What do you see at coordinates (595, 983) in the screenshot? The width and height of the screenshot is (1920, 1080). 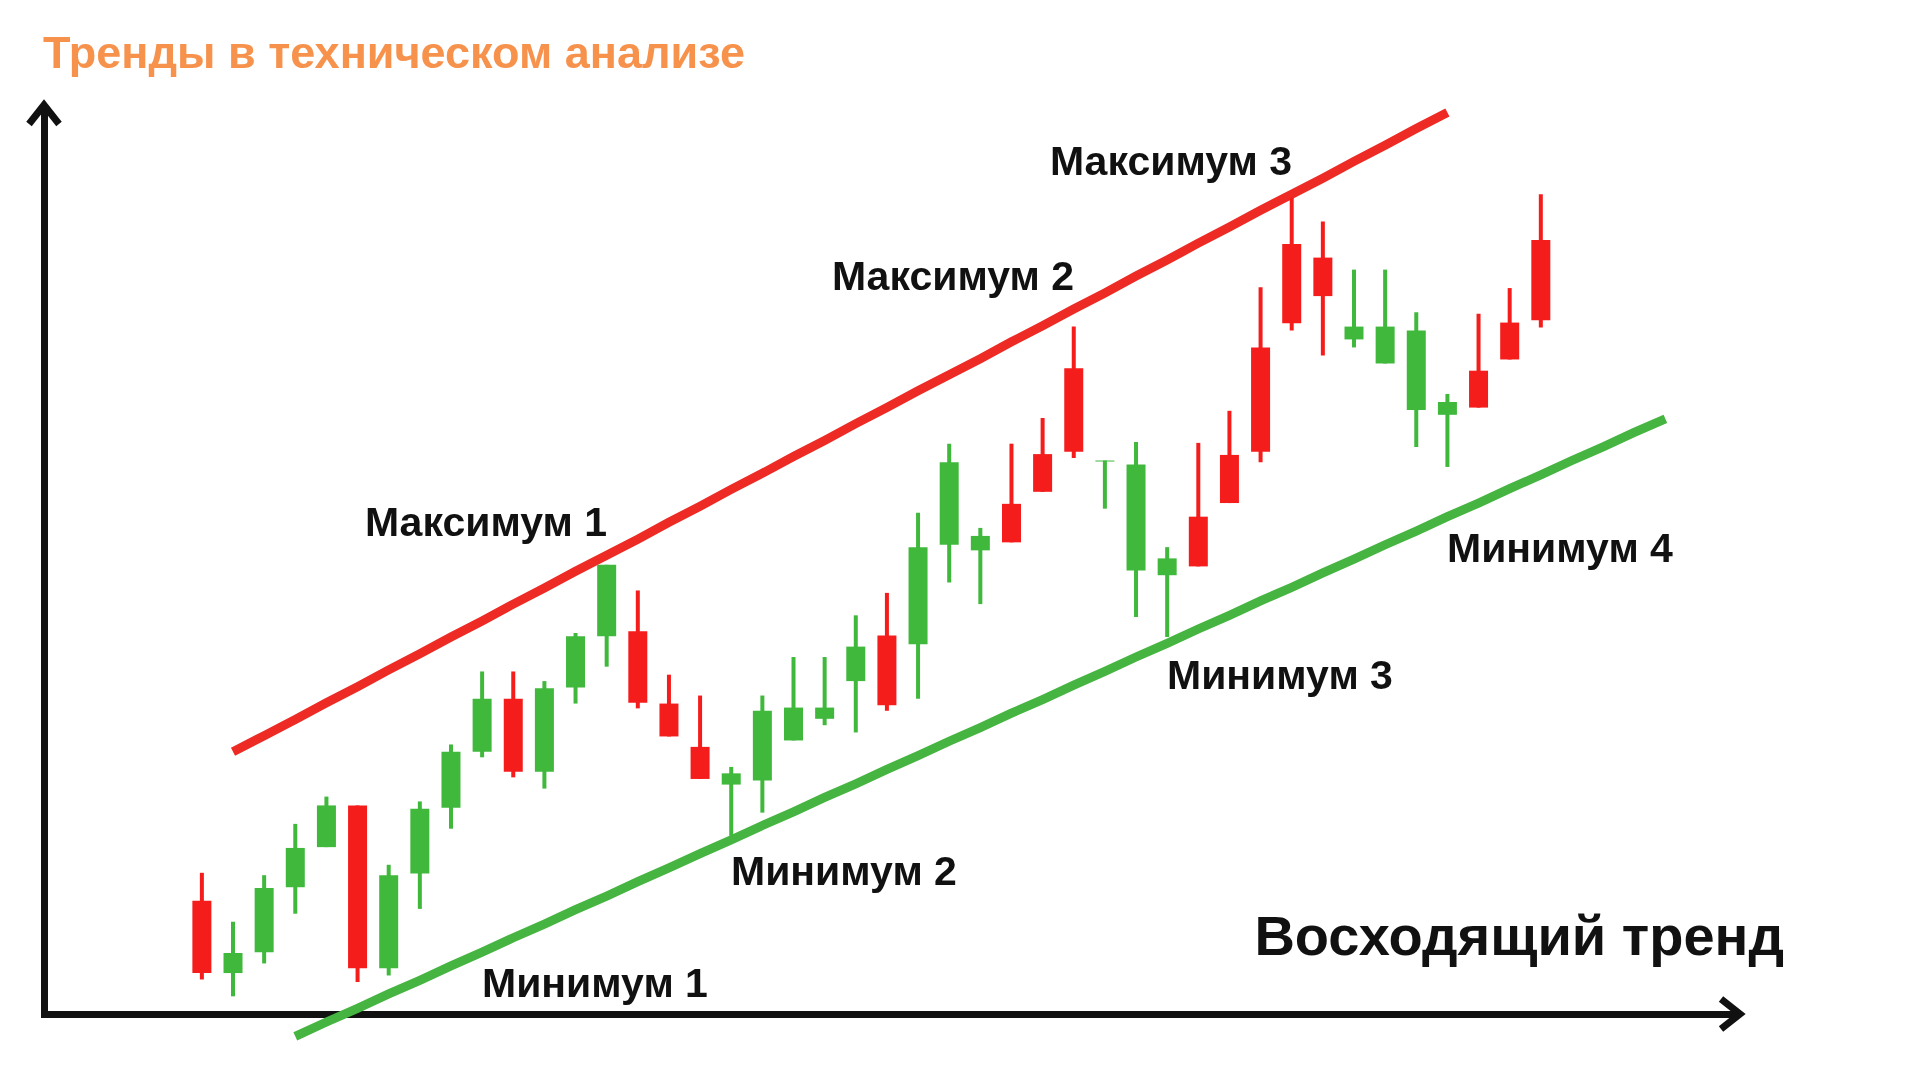 I see `annotation: Минимум 1` at bounding box center [595, 983].